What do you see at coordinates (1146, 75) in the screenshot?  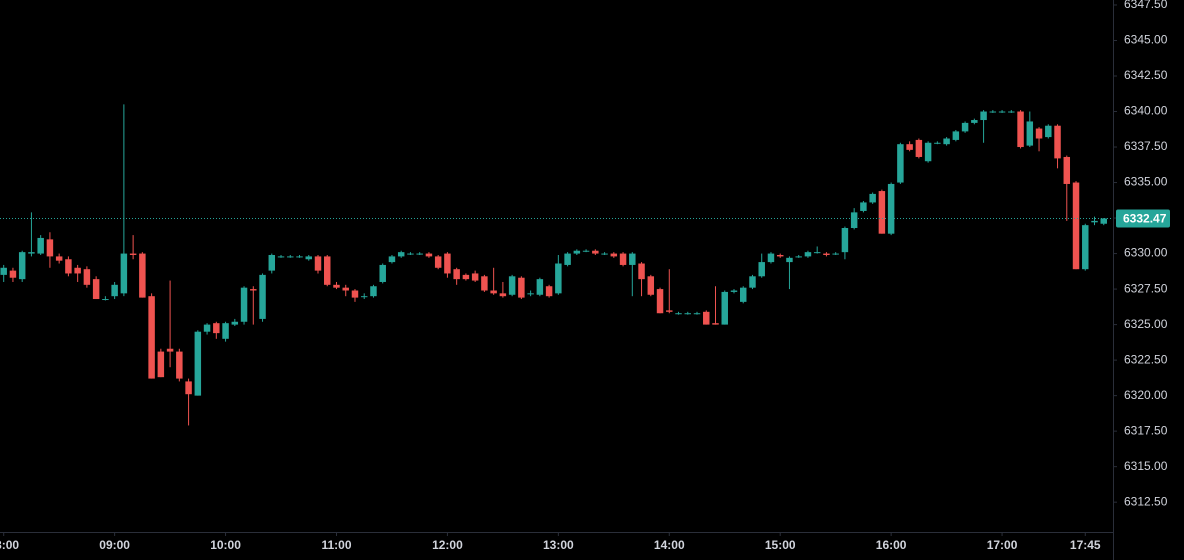 I see `y-tick-label: 6342.50` at bounding box center [1146, 75].